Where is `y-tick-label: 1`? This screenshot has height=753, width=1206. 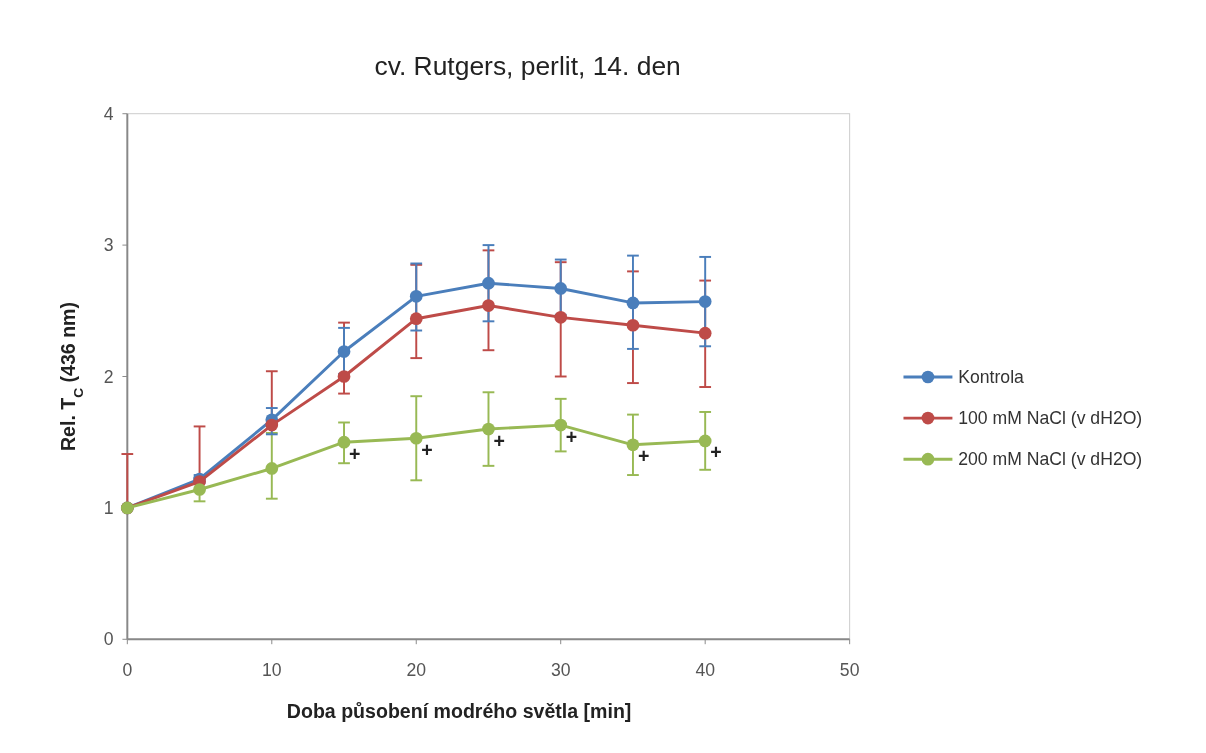 y-tick-label: 1 is located at coordinates (108, 508).